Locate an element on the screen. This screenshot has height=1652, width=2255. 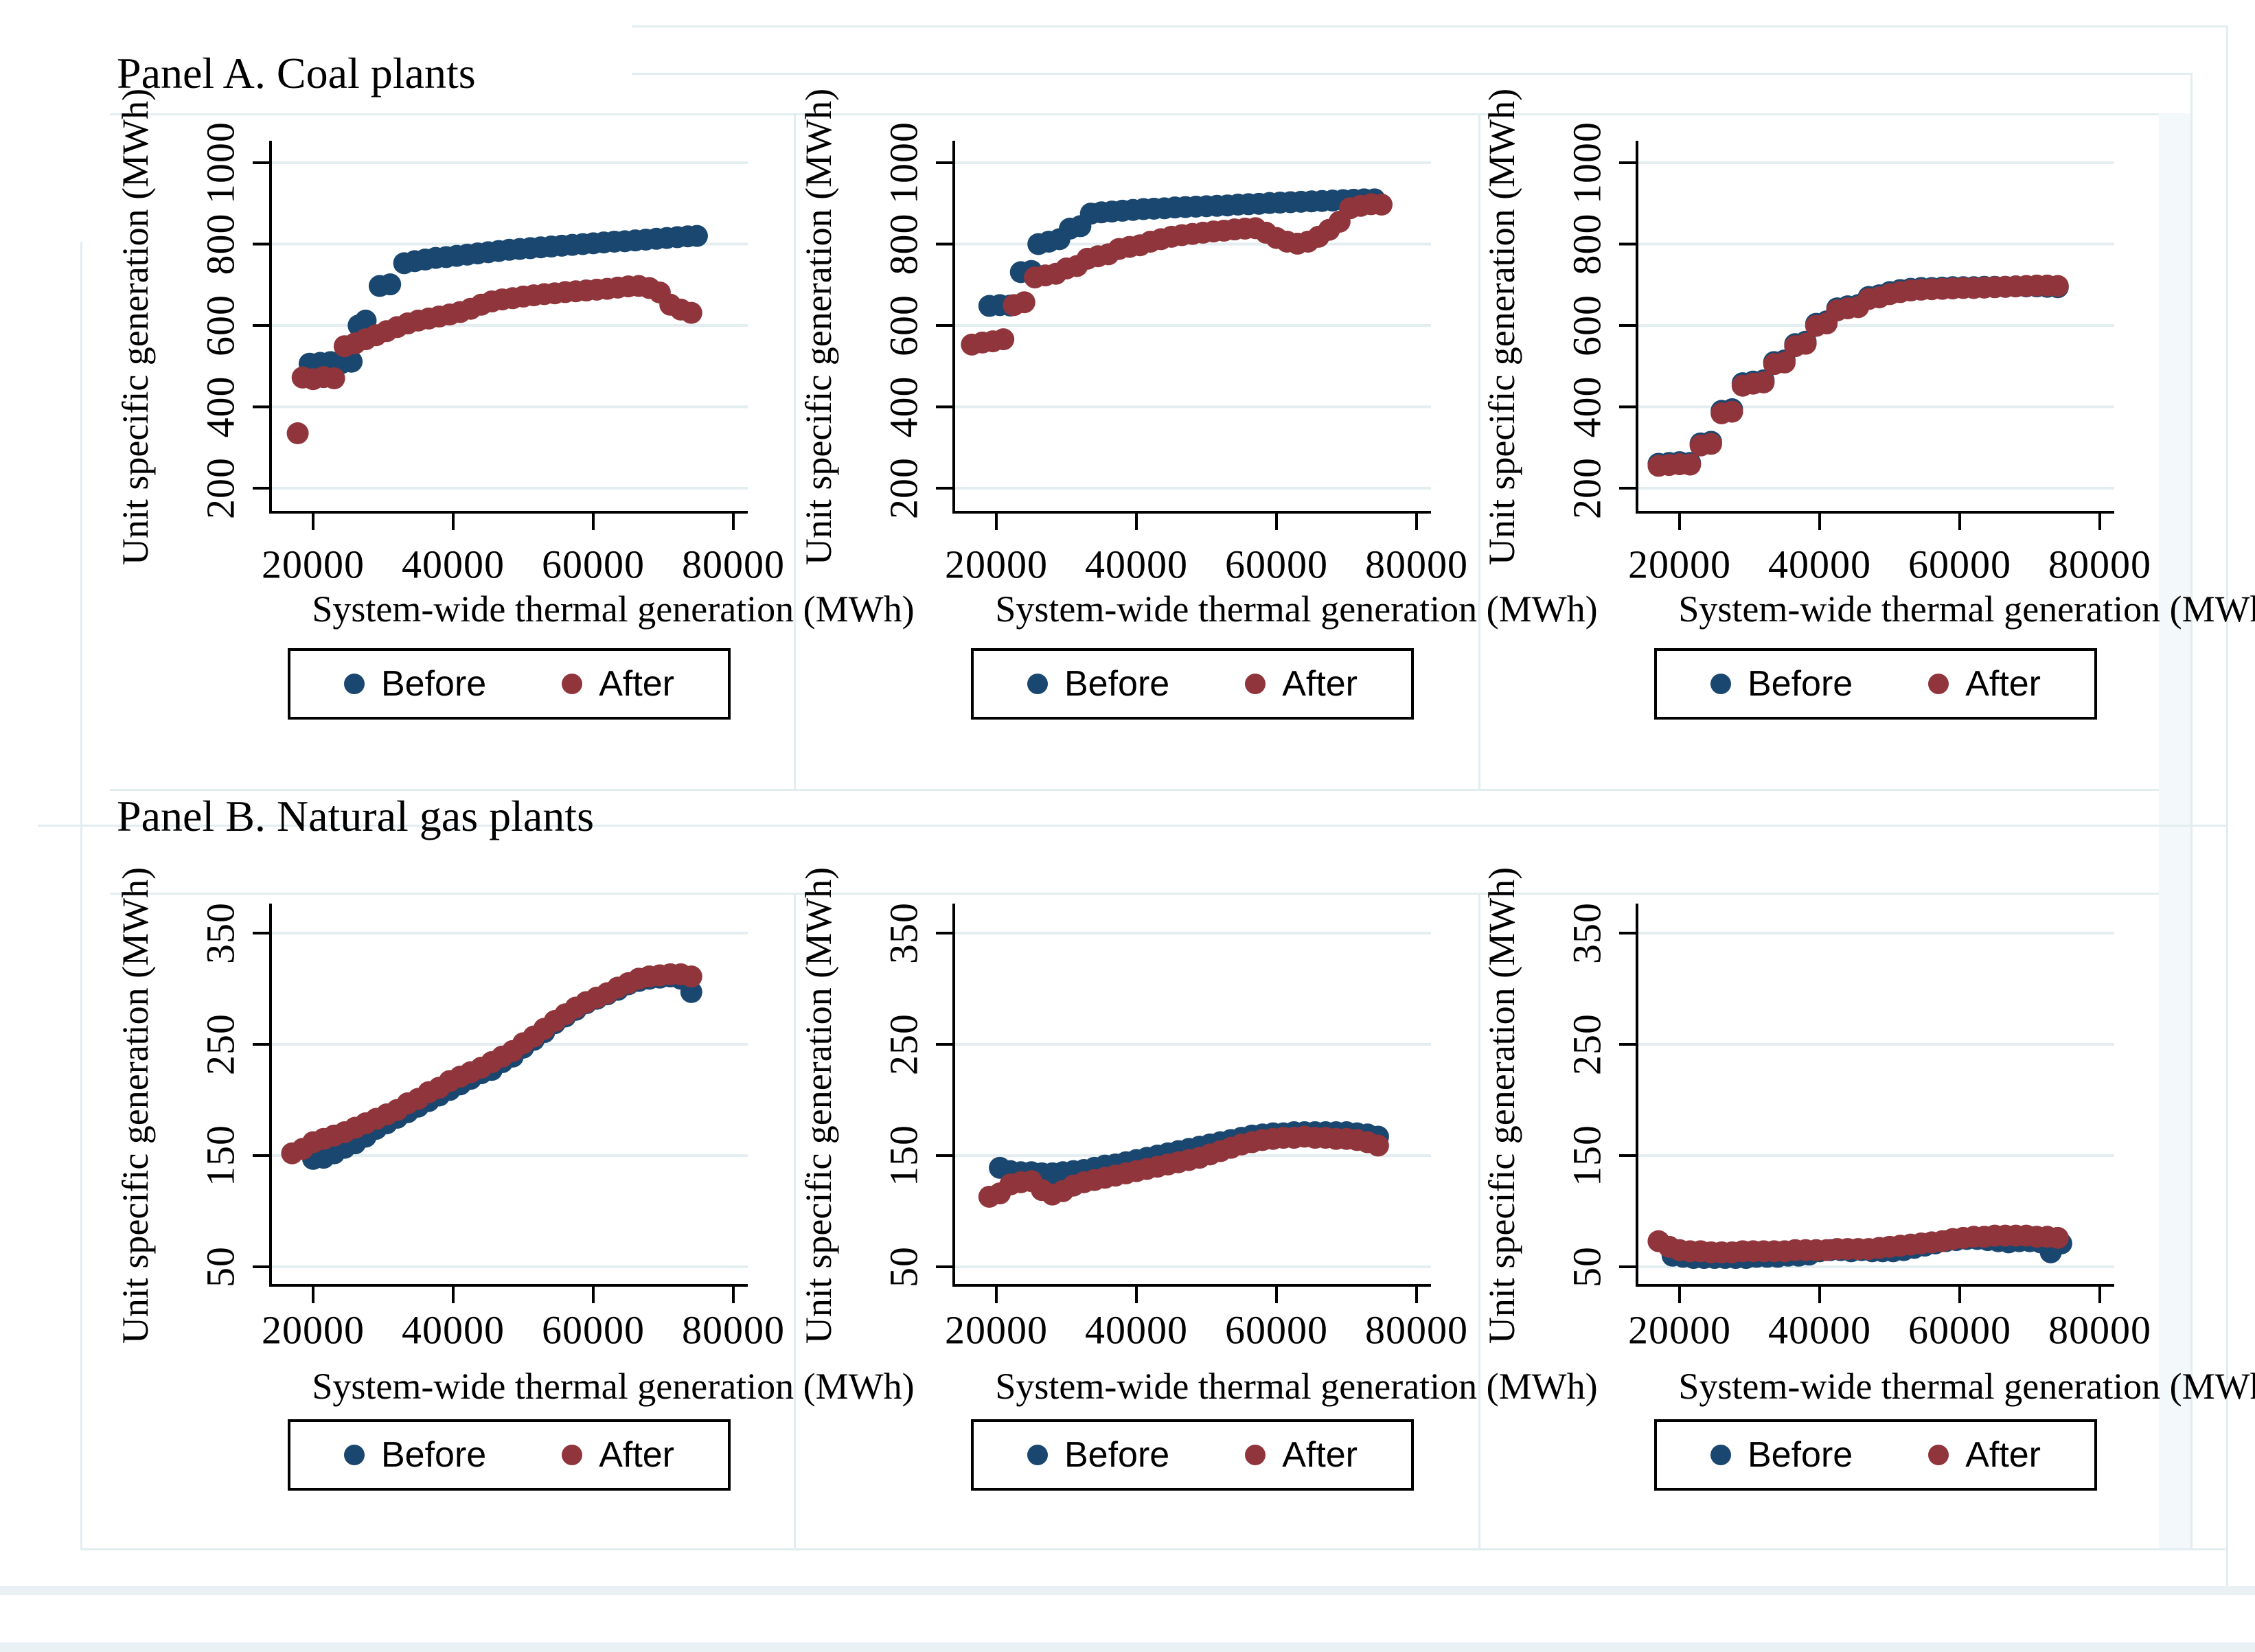
frame-tint is located at coordinates (2174, 830).